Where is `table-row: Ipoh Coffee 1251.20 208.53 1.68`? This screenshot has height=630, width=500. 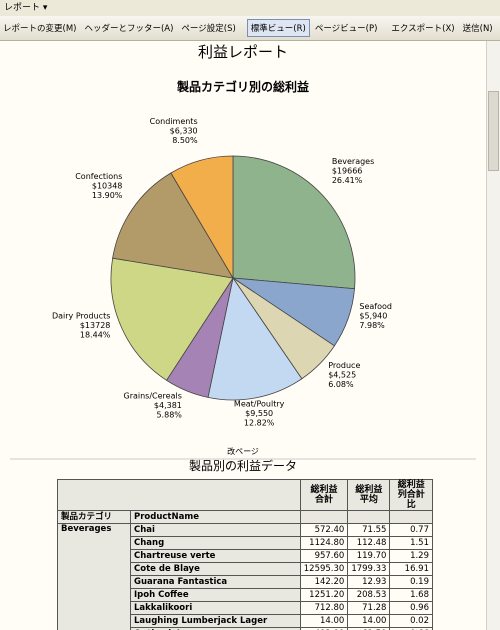 table-row: Ipoh Coffee 1251.20 208.53 1.68 is located at coordinates (245, 595).